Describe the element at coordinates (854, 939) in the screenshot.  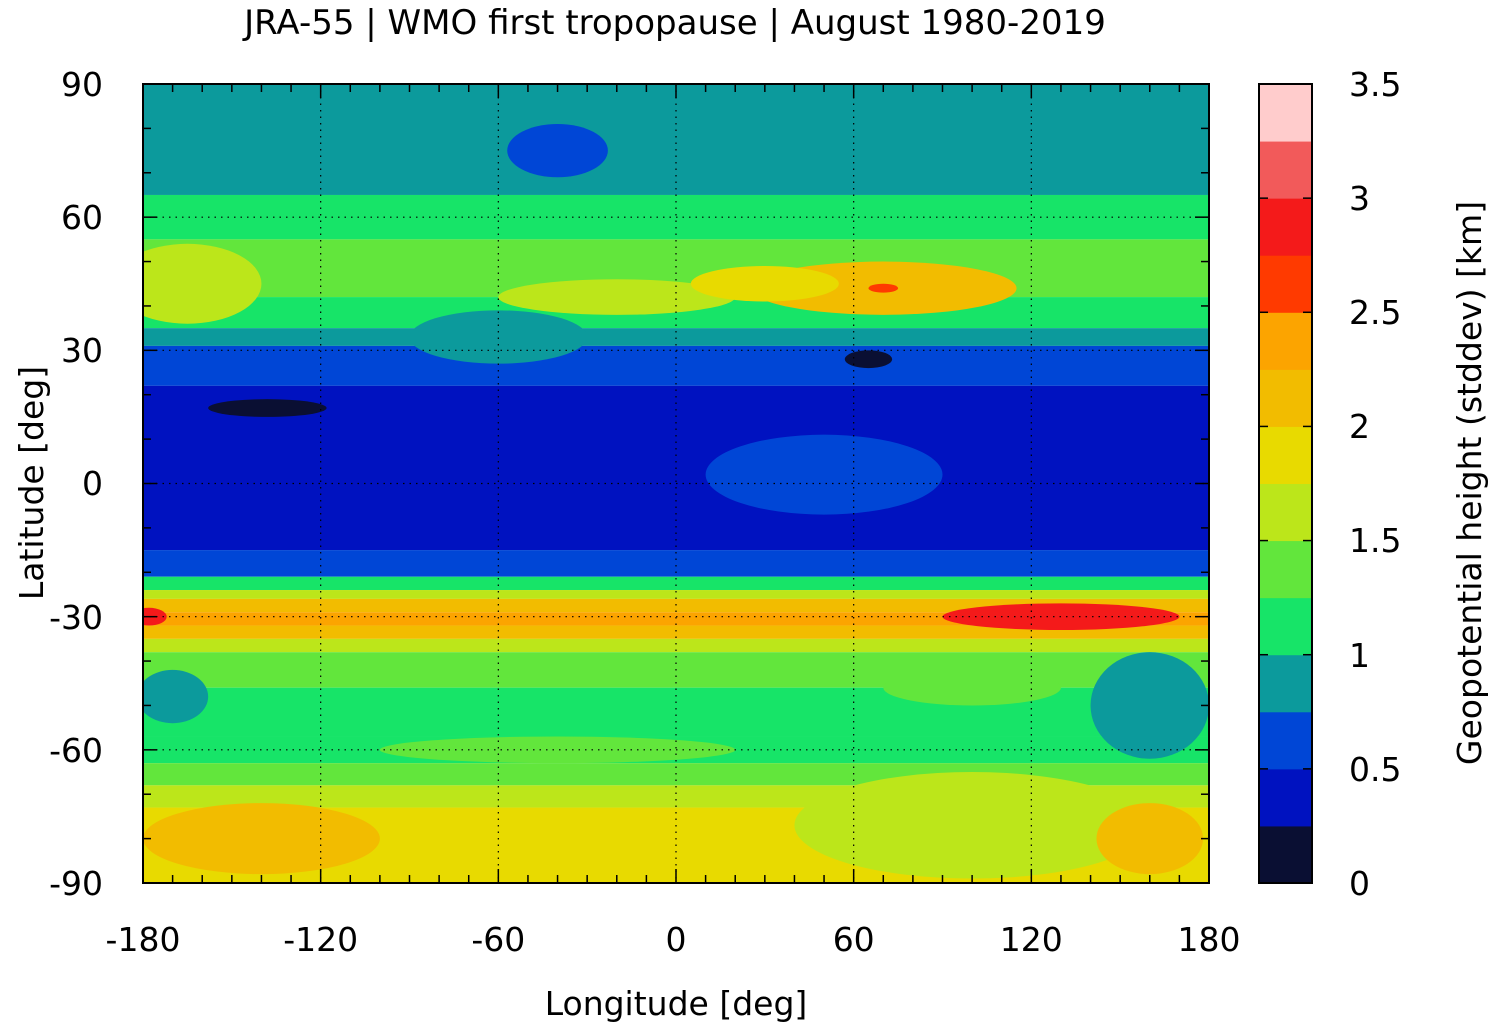
I see `x-tick-label: 60` at that location.